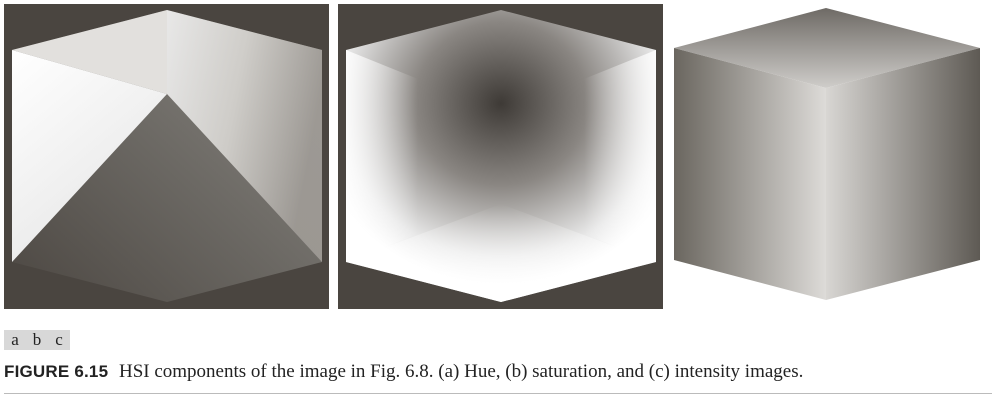  Describe the element at coordinates (903, 174) in the screenshot. I see `intensity-cube-right-face` at that location.